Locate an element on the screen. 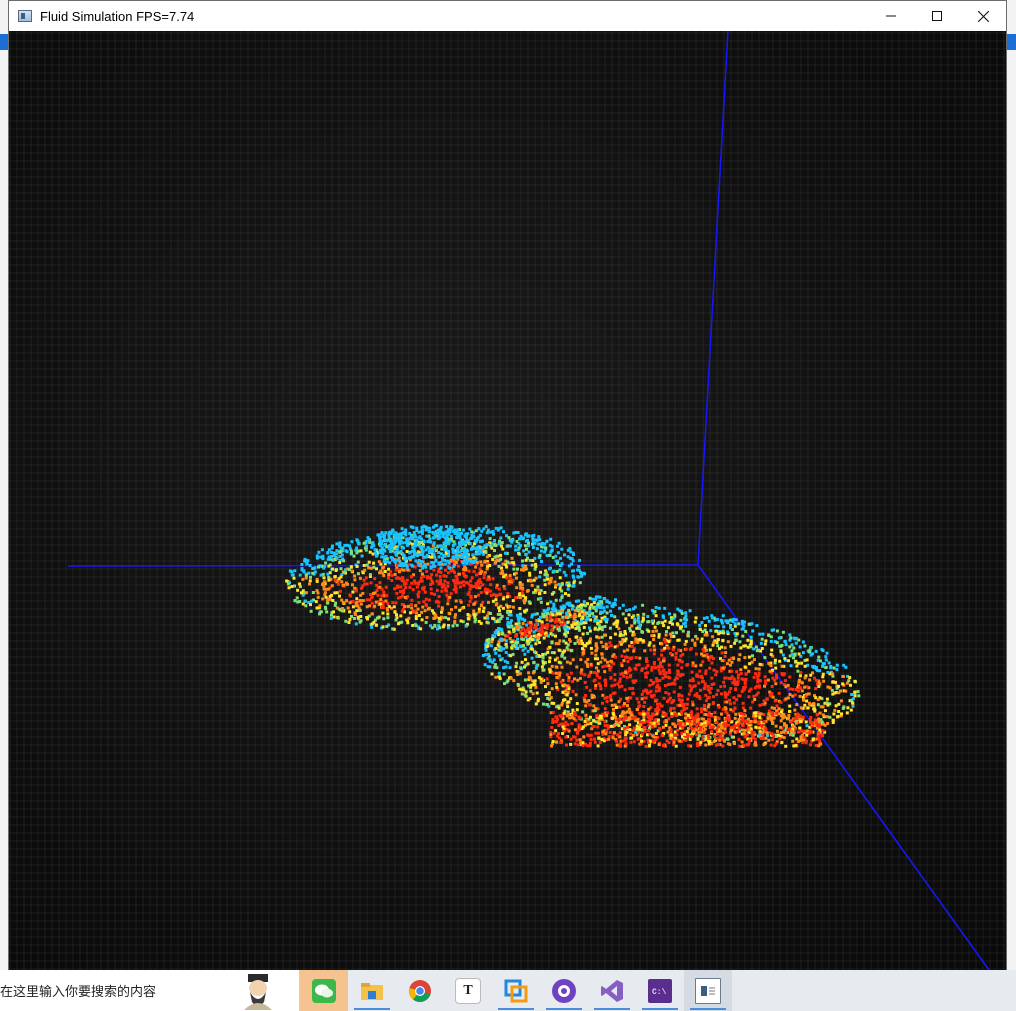 This screenshot has height=1011, width=1016. taskbar-search: 在这里输入你要搜索的内容 is located at coordinates (150, 990).